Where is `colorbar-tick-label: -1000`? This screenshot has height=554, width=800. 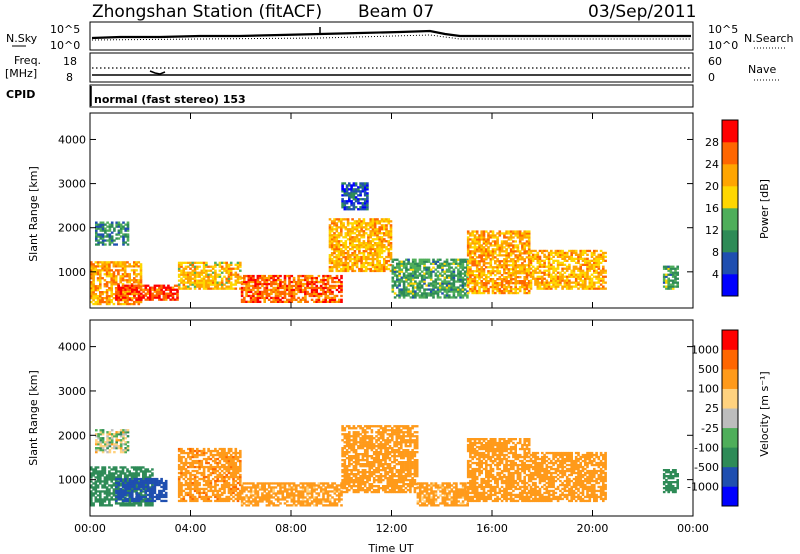 colorbar-tick-label: -1000 is located at coordinates (703, 486).